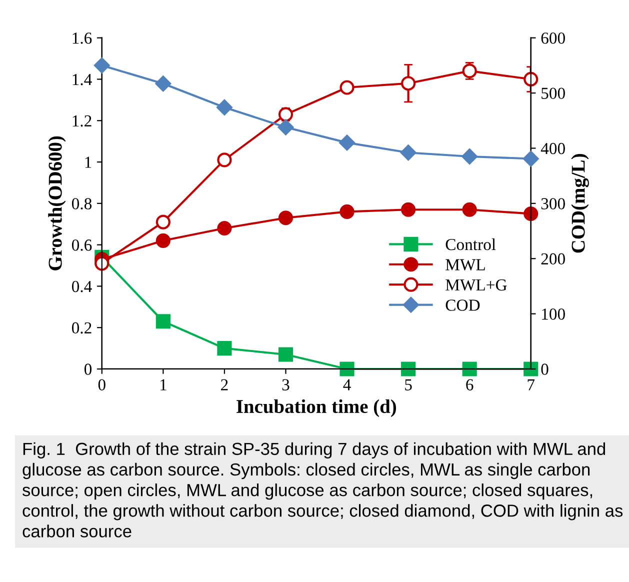 The width and height of the screenshot is (629, 582). What do you see at coordinates (57, 203) in the screenshot?
I see `y-axis-title: Growth(OD600)` at bounding box center [57, 203].